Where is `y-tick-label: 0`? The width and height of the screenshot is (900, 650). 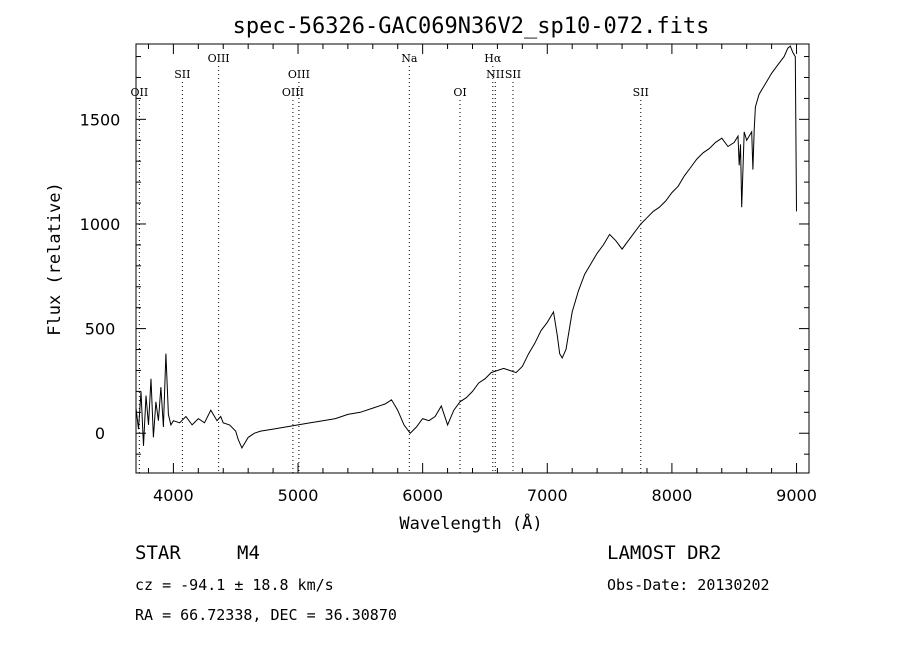 y-tick-label: 0 is located at coordinates (100, 433).